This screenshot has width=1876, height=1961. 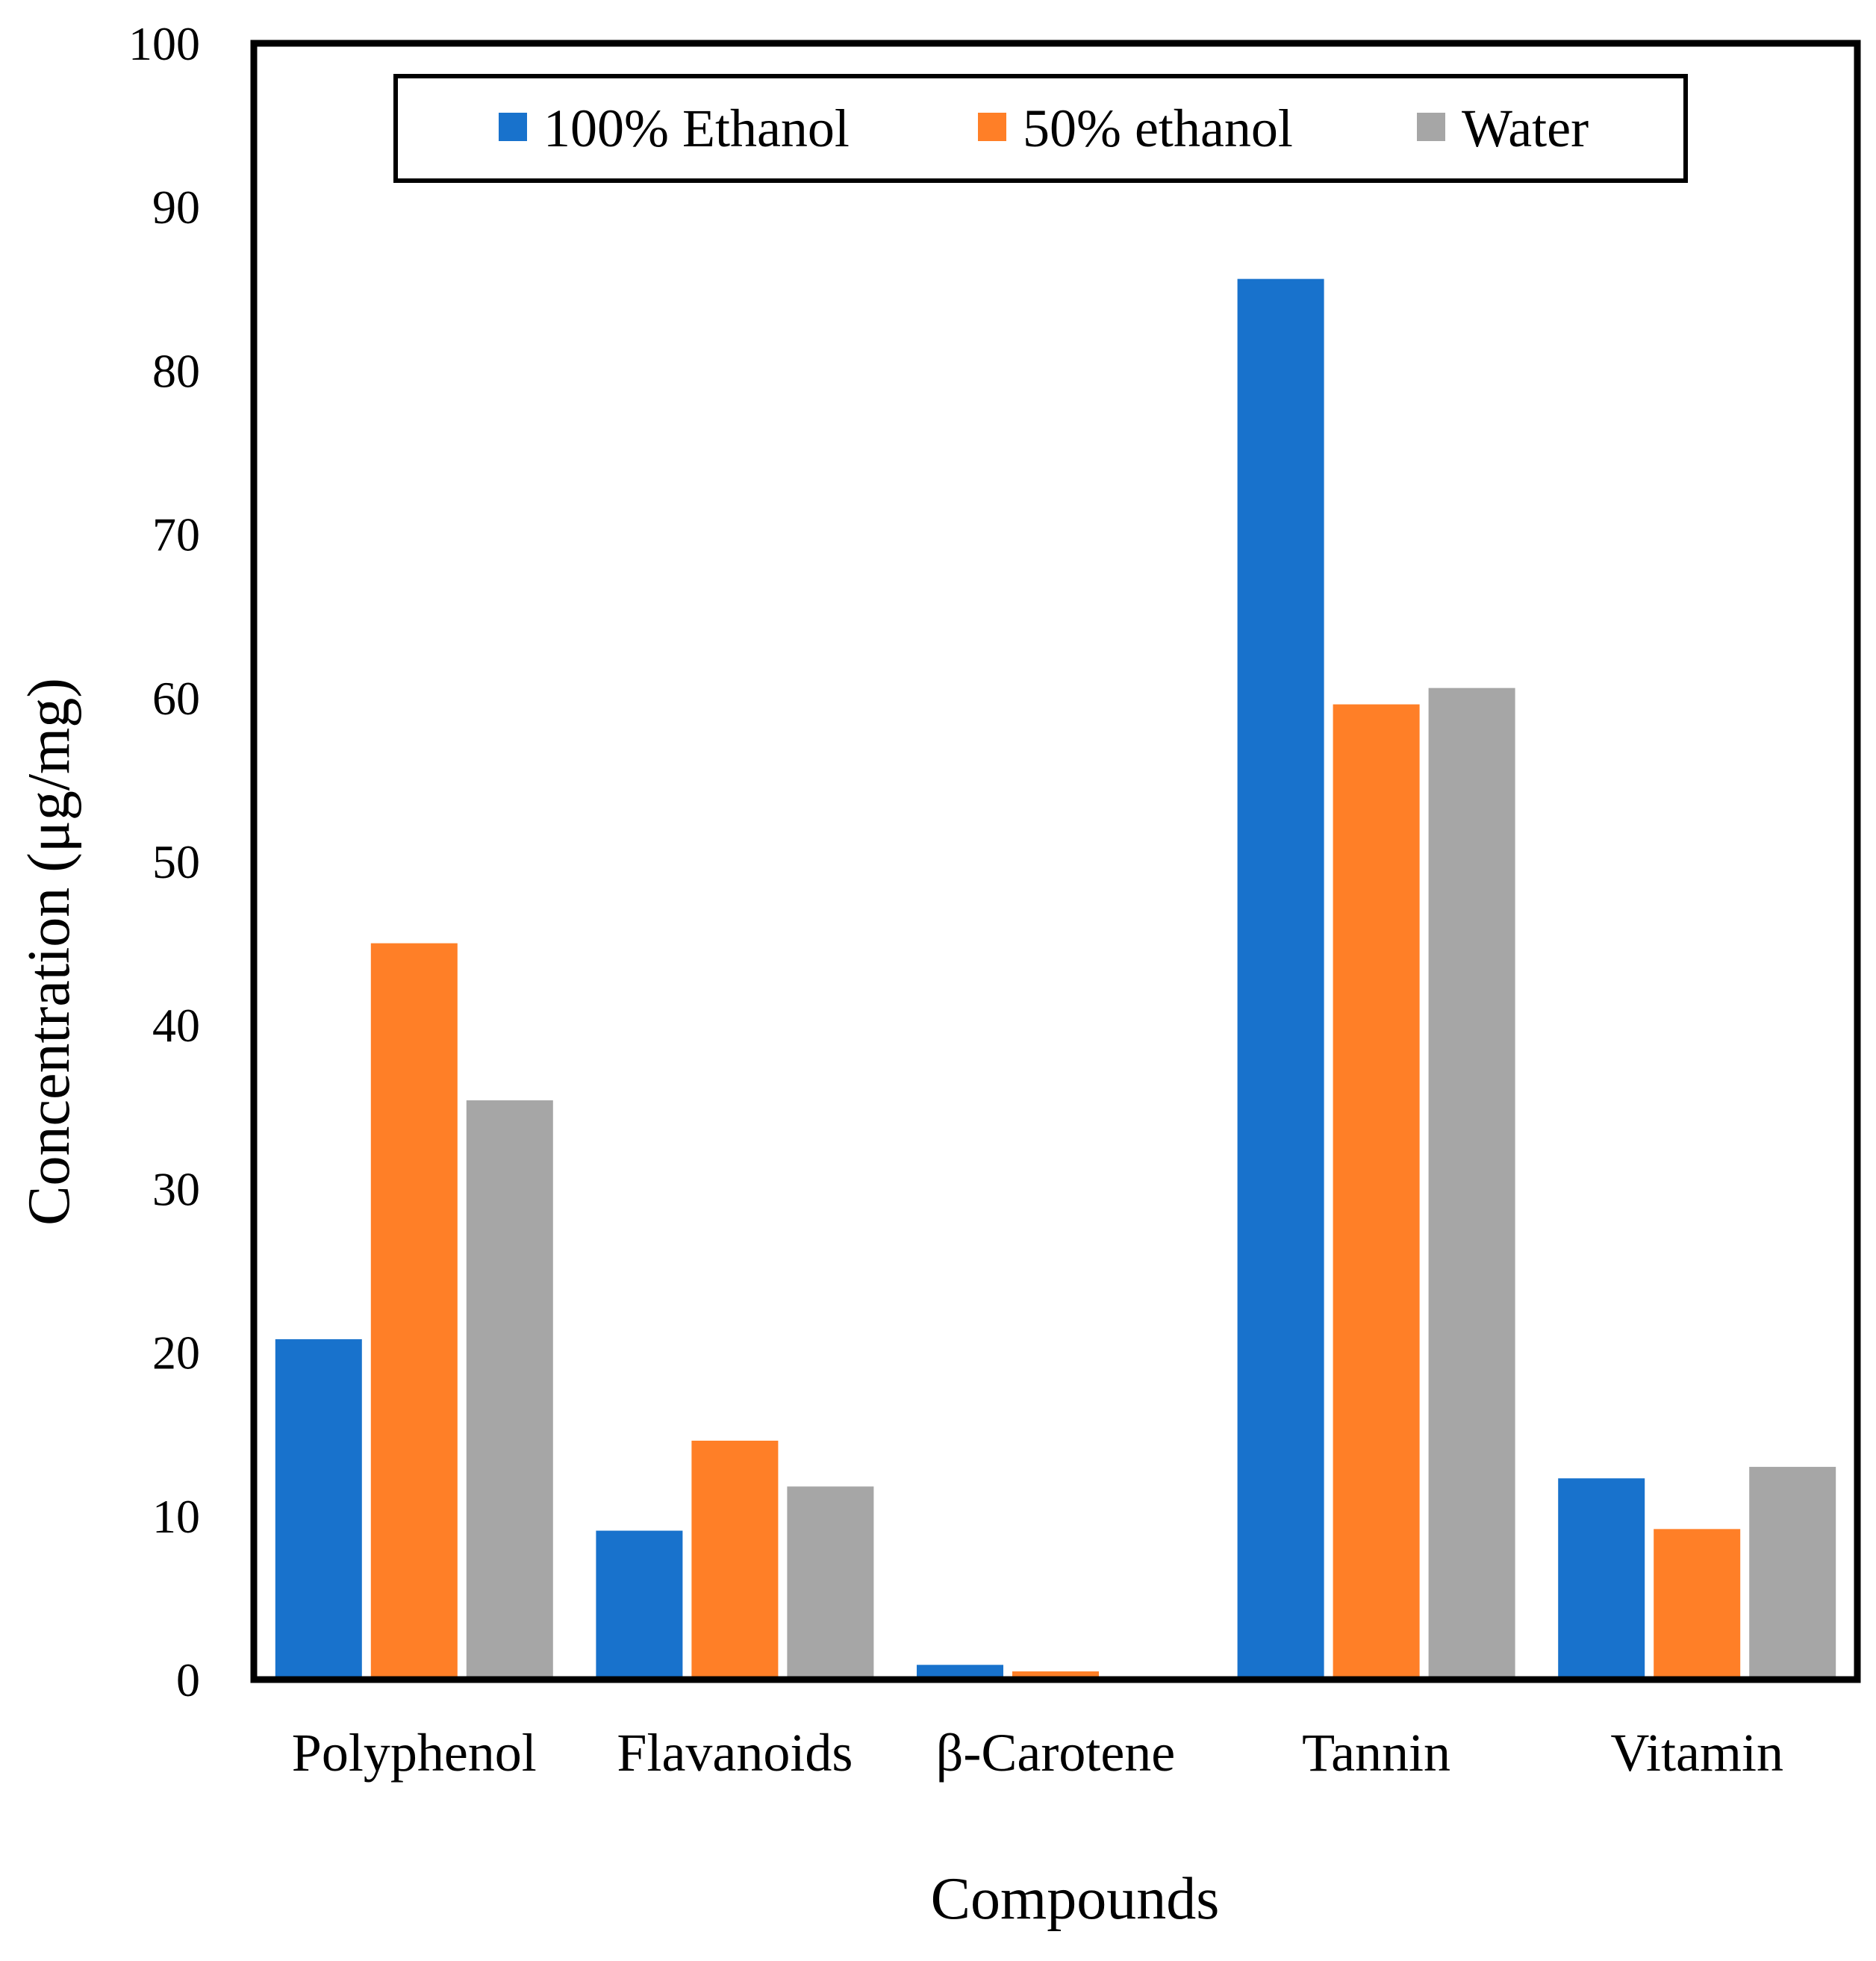 I want to click on bar-tannin-water, so click(x=1472, y=1184).